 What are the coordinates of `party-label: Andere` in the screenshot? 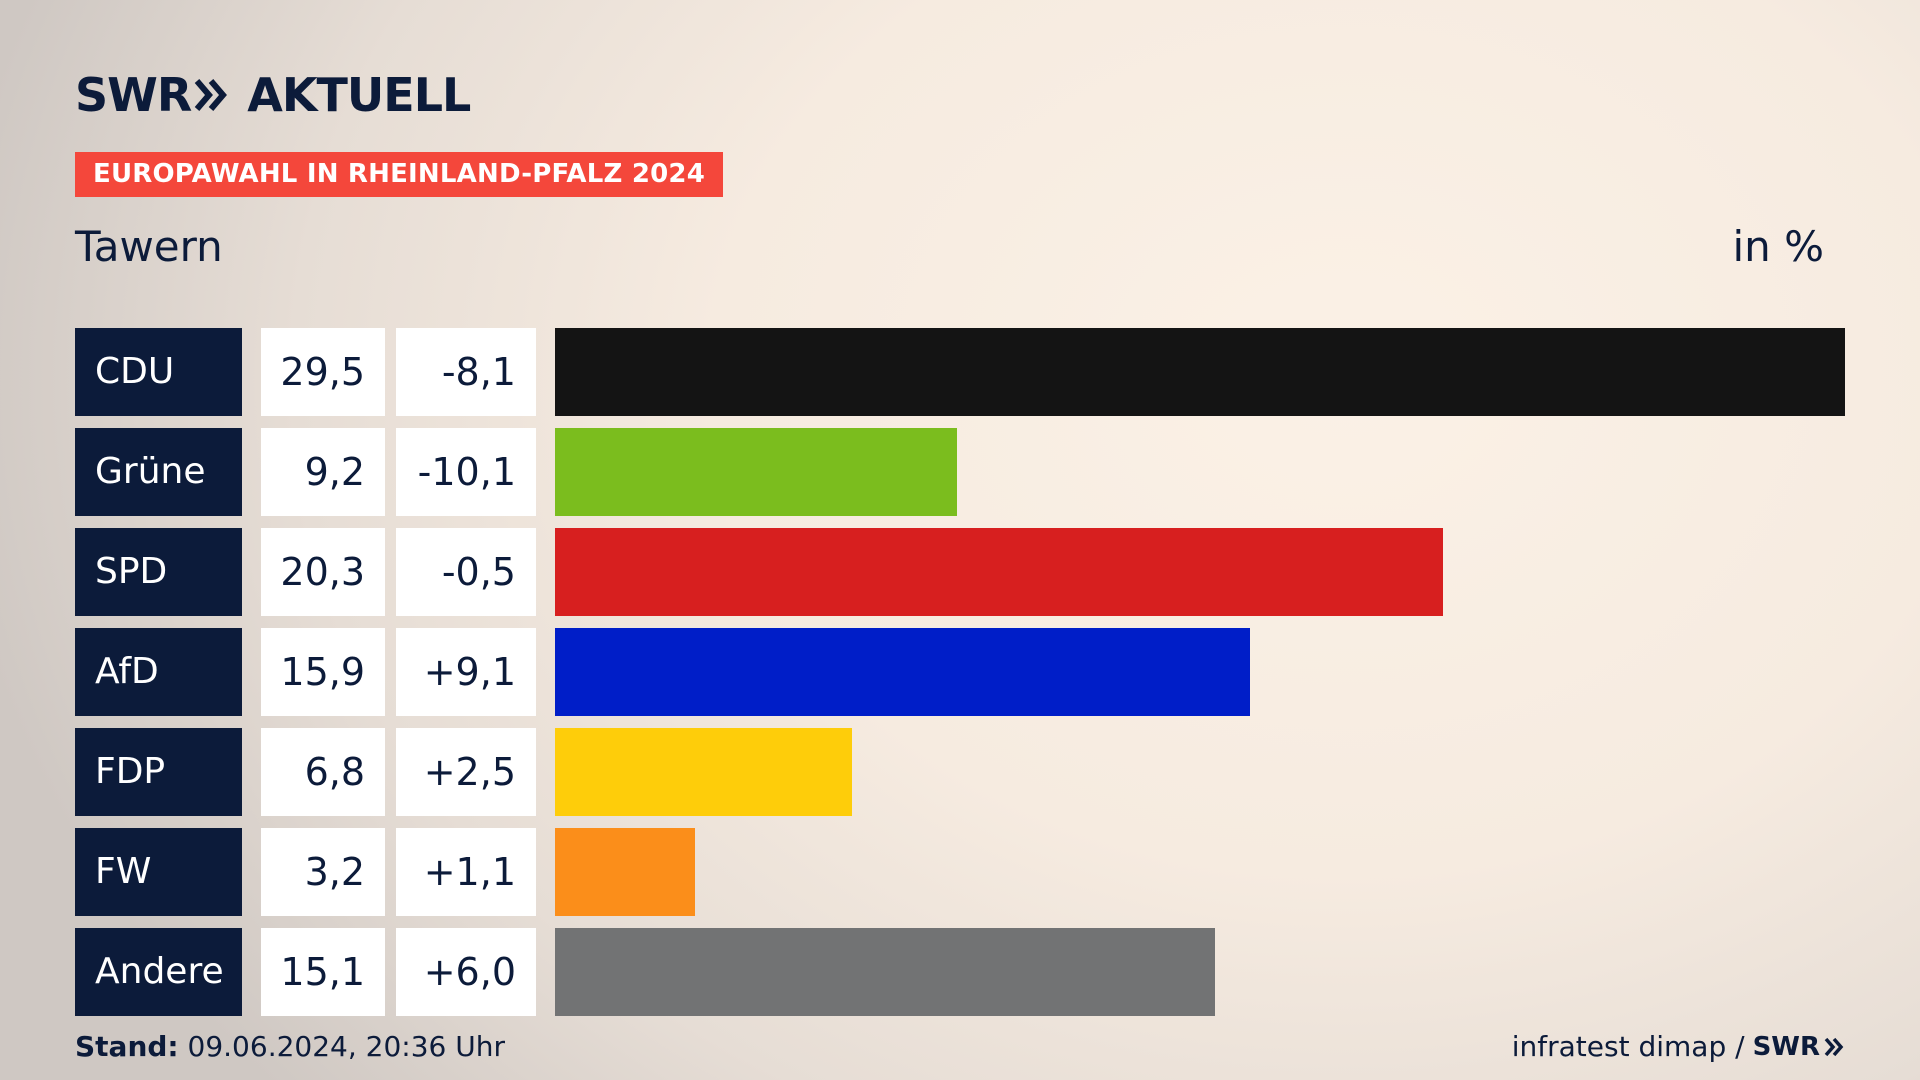 It's located at (158, 972).